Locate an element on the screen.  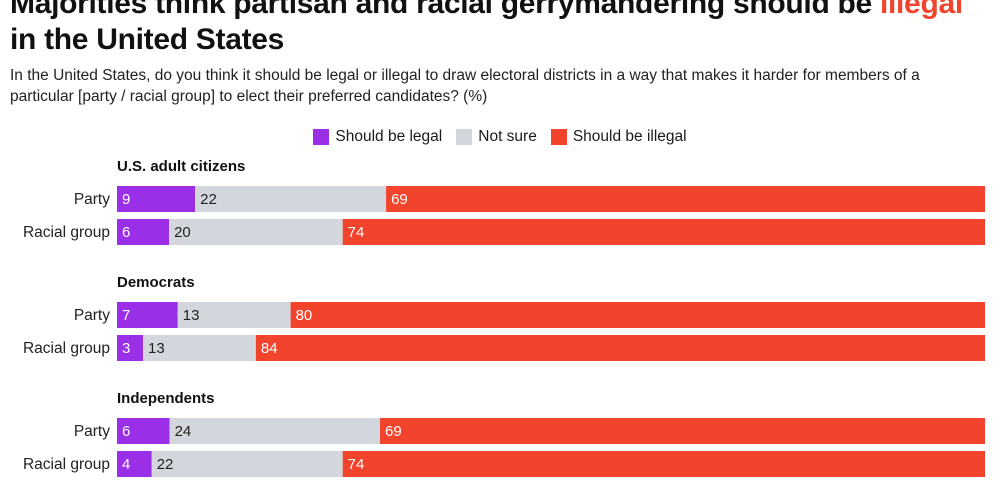
legend-swatch-legal is located at coordinates (321, 137).